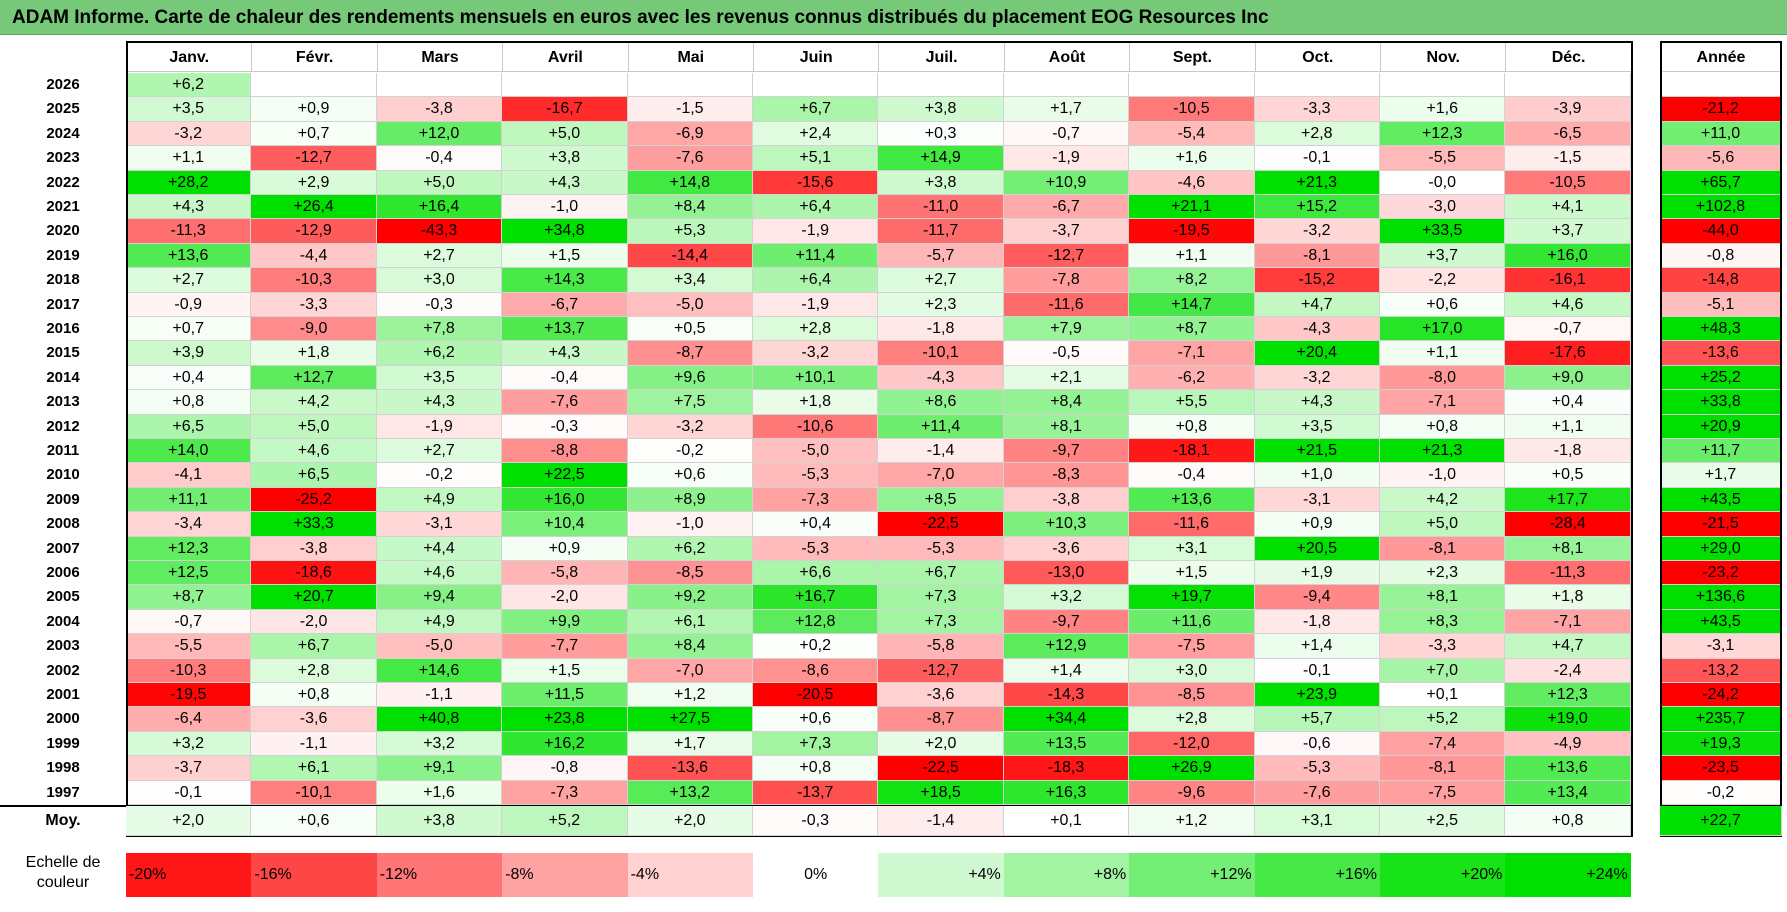 This screenshot has width=1787, height=912. I want to click on heatmap-cell: +10,9, so click(1066, 182).